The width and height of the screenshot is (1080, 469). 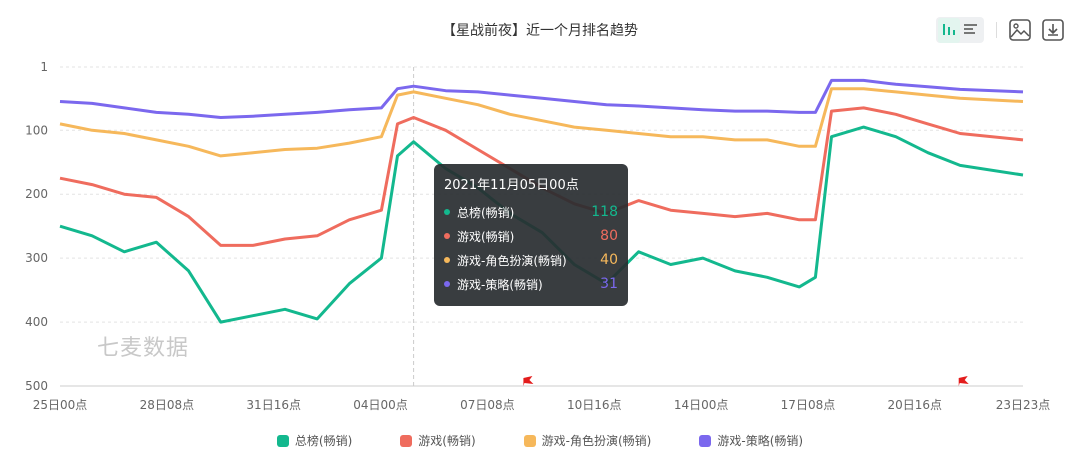 I want to click on watermark: 七麦数据, so click(x=143, y=348).